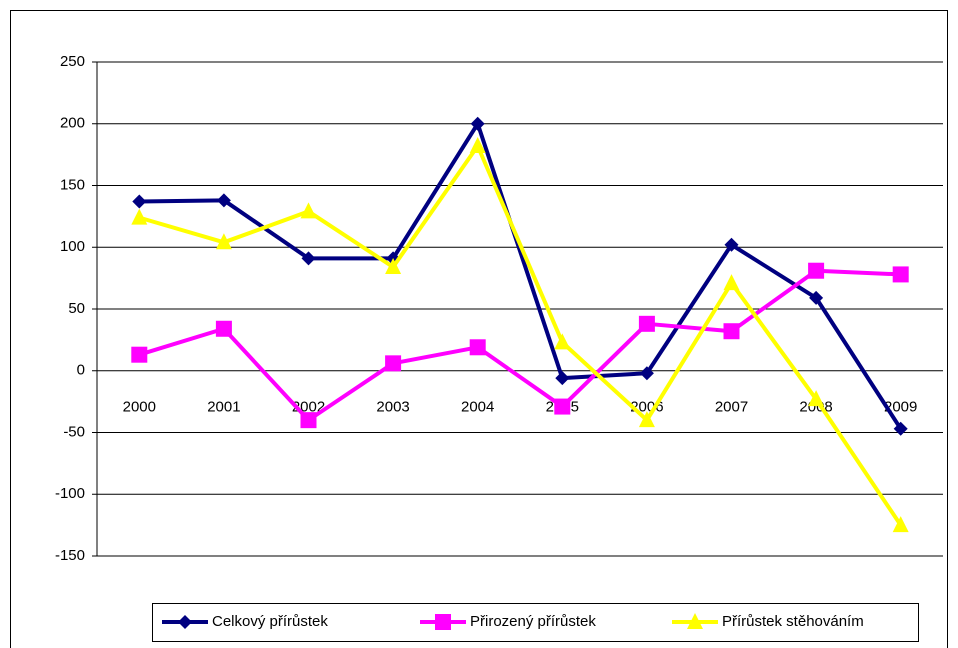  What do you see at coordinates (72, 61) in the screenshot?
I see `y-tick-label: 250` at bounding box center [72, 61].